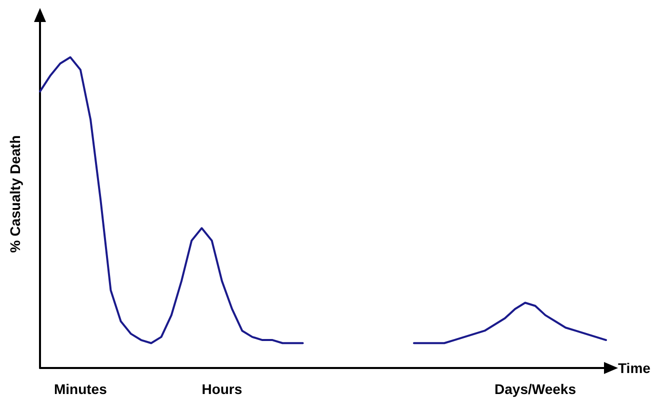 Image resolution: width=672 pixels, height=400 pixels. Describe the element at coordinates (81, 389) in the screenshot. I see `x-tick-label: Minutes` at that location.